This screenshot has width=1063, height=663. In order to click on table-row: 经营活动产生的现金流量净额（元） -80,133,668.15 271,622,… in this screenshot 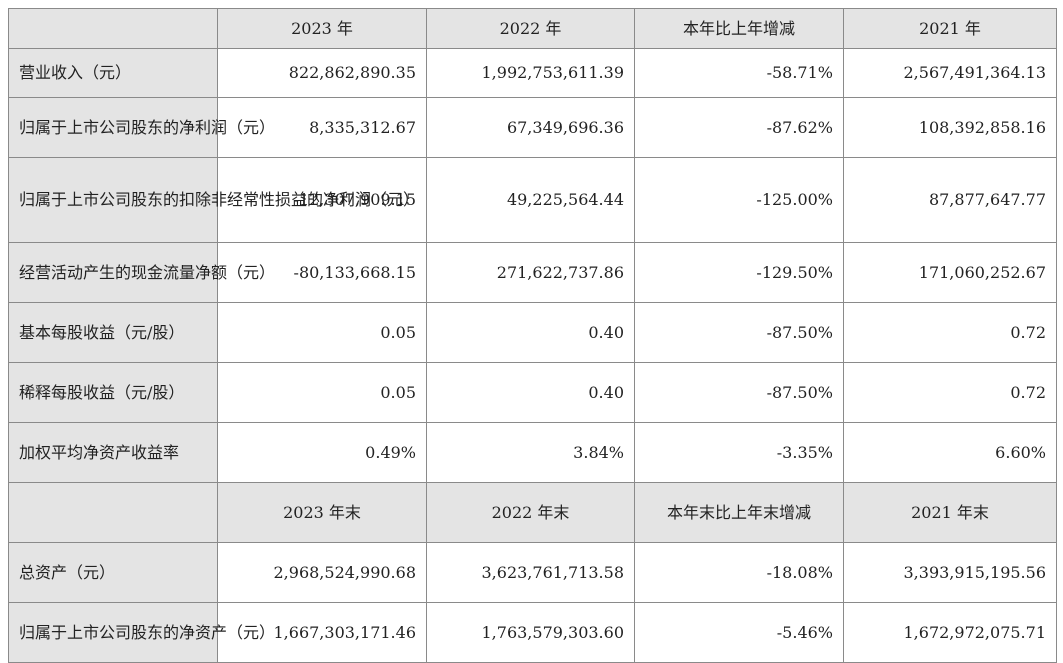, I will do `click(532, 272)`.